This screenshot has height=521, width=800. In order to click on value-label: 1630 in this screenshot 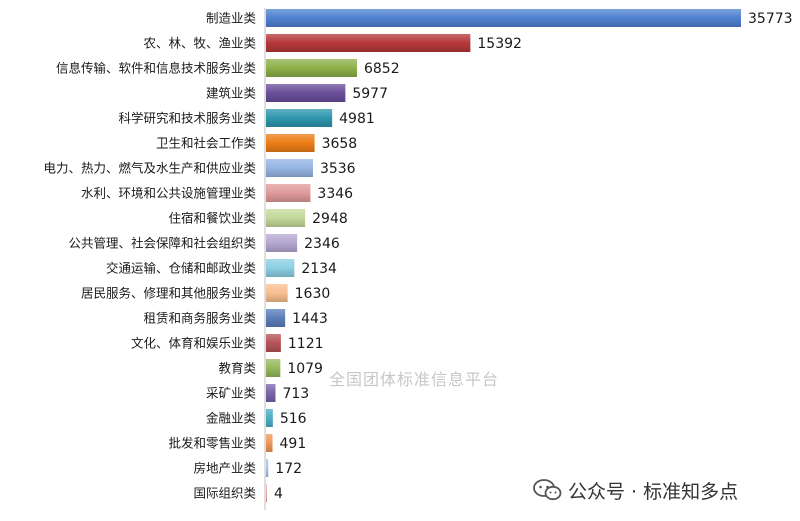, I will do `click(313, 294)`.